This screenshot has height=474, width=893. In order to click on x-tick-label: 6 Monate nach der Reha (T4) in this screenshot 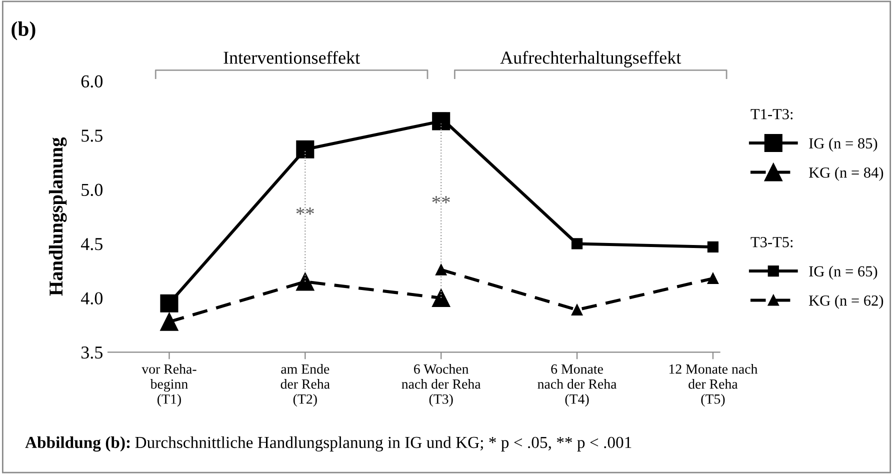, I will do `click(577, 385)`.